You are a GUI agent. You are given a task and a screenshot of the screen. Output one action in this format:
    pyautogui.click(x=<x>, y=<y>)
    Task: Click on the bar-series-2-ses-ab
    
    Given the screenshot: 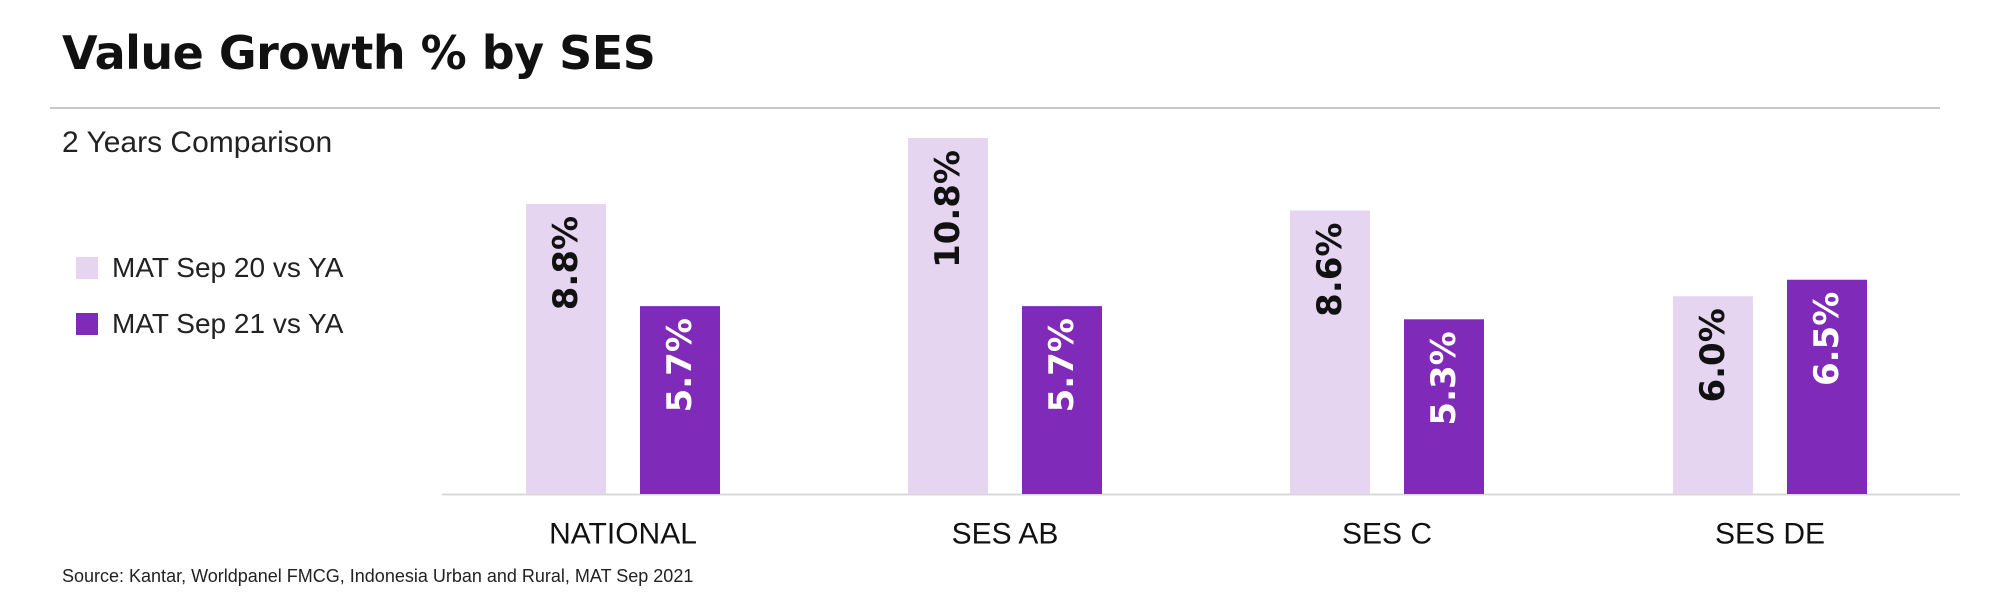 What is the action you would take?
    pyautogui.click(x=1062, y=400)
    